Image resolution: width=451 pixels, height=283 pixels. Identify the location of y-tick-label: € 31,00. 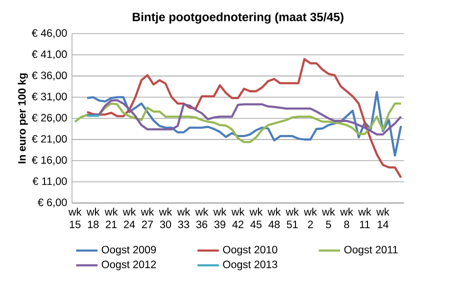
(49, 97).